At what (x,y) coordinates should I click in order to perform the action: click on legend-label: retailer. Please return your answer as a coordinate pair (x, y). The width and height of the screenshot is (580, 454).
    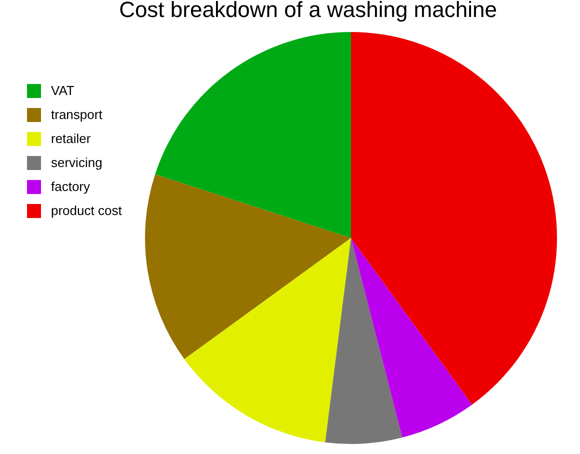
    Looking at the image, I should click on (71, 138).